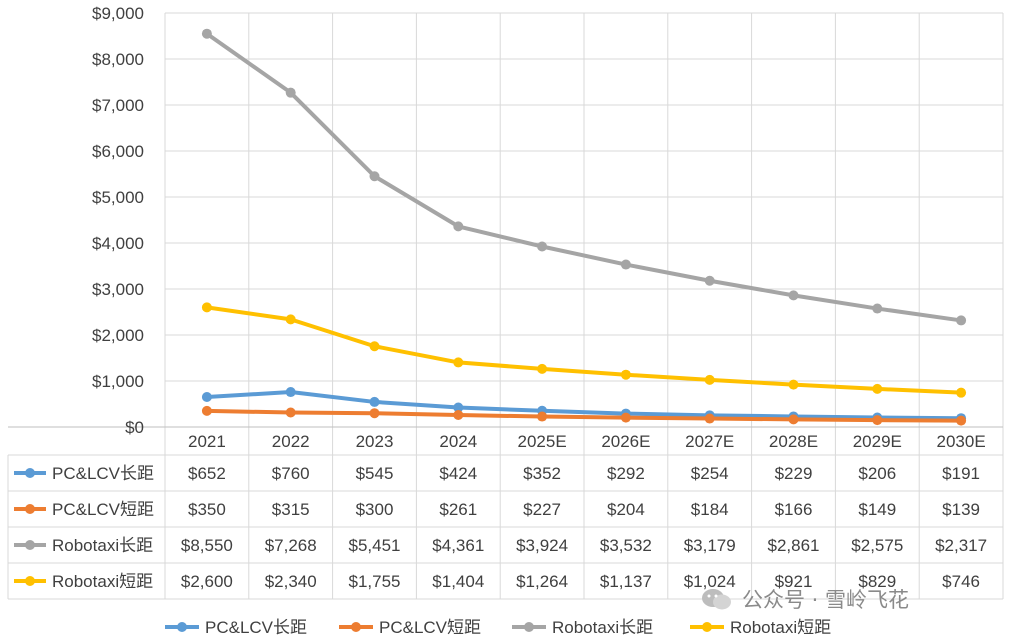 The height and width of the screenshot is (641, 1013). Describe the element at coordinates (375, 441) in the screenshot. I see `x-tick-label: 2023` at that location.